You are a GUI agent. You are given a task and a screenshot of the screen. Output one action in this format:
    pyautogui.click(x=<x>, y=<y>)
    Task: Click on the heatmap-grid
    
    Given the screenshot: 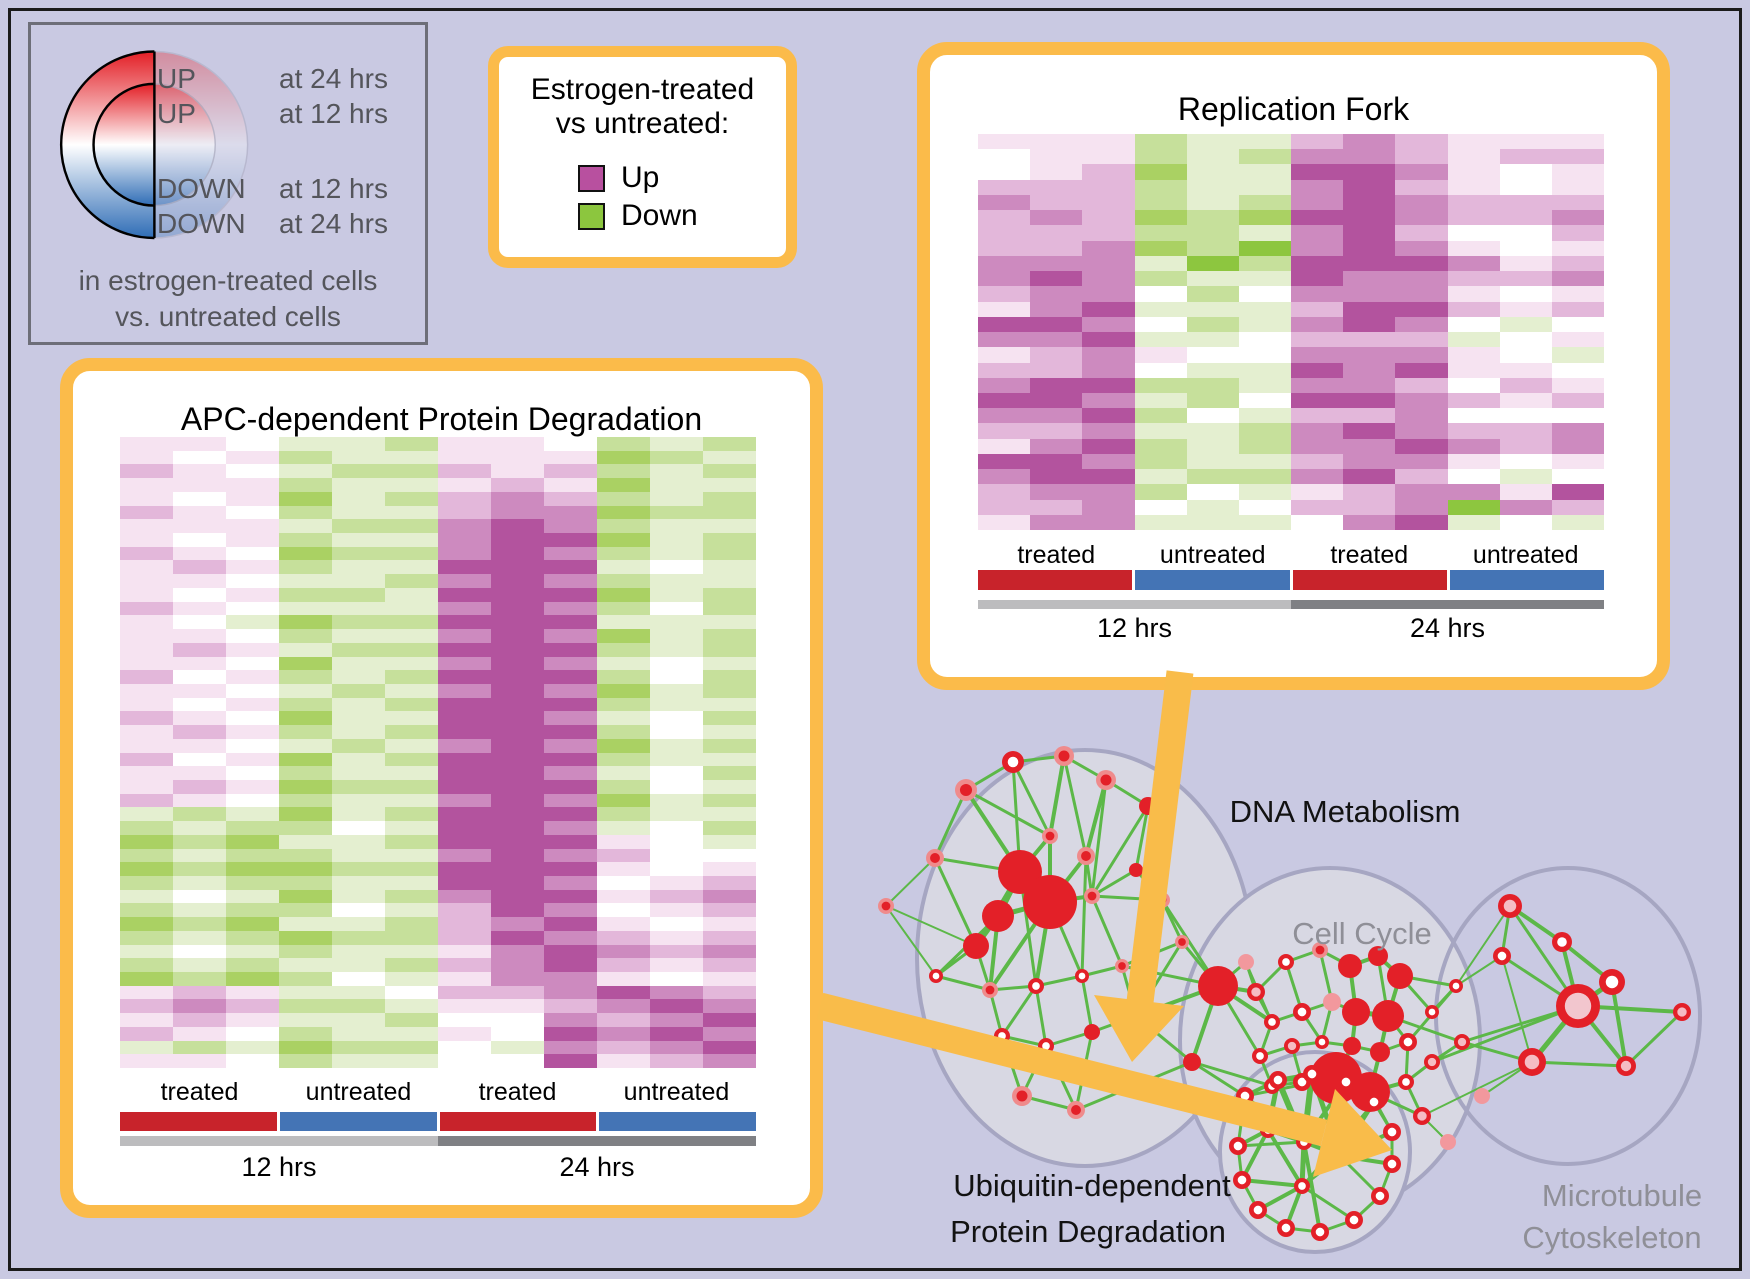 What is the action you would take?
    pyautogui.click(x=1291, y=332)
    